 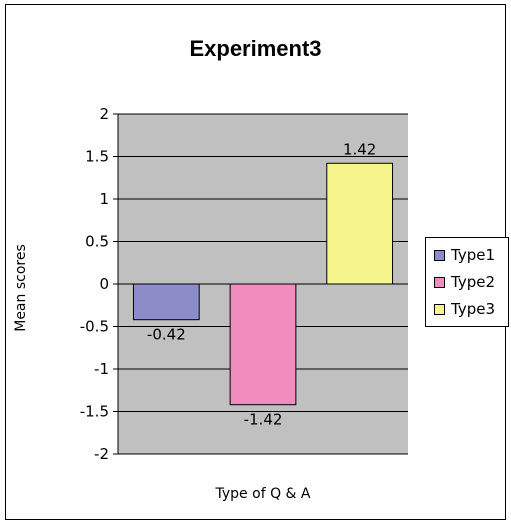 What do you see at coordinates (439, 282) in the screenshot?
I see `legend-swatch-type2` at bounding box center [439, 282].